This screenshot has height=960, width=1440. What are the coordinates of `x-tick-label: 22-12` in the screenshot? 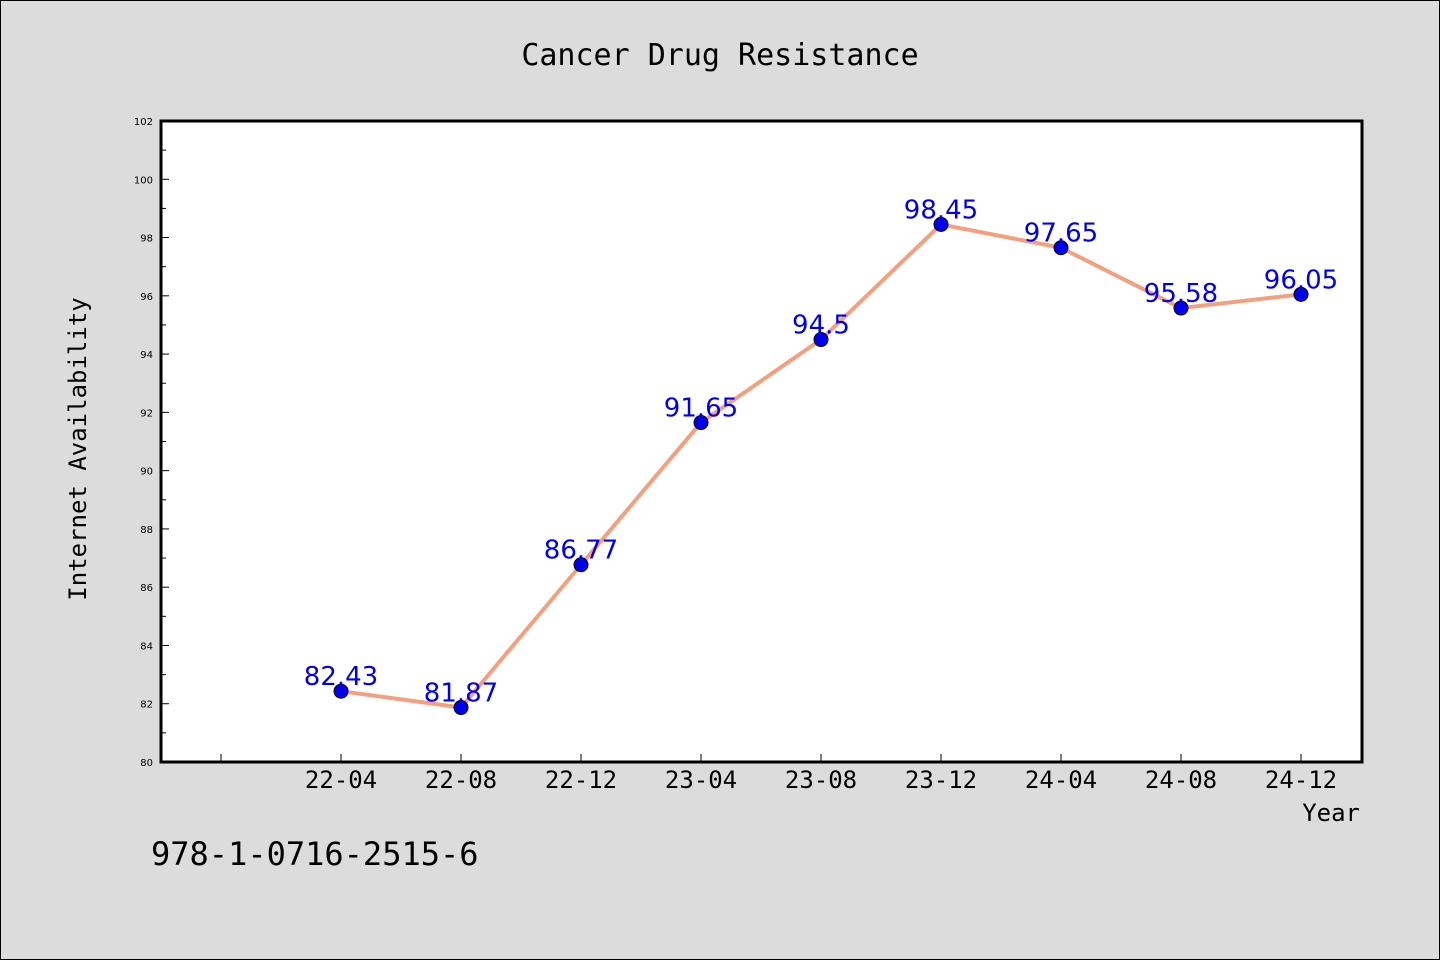 It's located at (581, 780).